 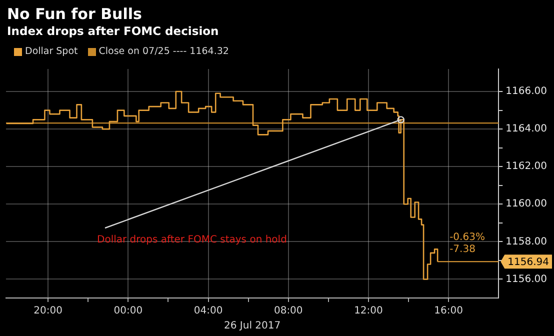 What do you see at coordinates (252, 326) in the screenshot?
I see `x-axis-title: 26 Jul 2017` at bounding box center [252, 326].